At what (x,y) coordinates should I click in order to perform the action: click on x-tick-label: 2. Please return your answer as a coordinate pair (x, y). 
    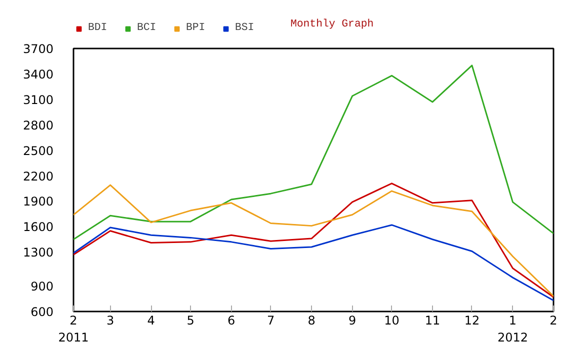
    Looking at the image, I should click on (554, 321).